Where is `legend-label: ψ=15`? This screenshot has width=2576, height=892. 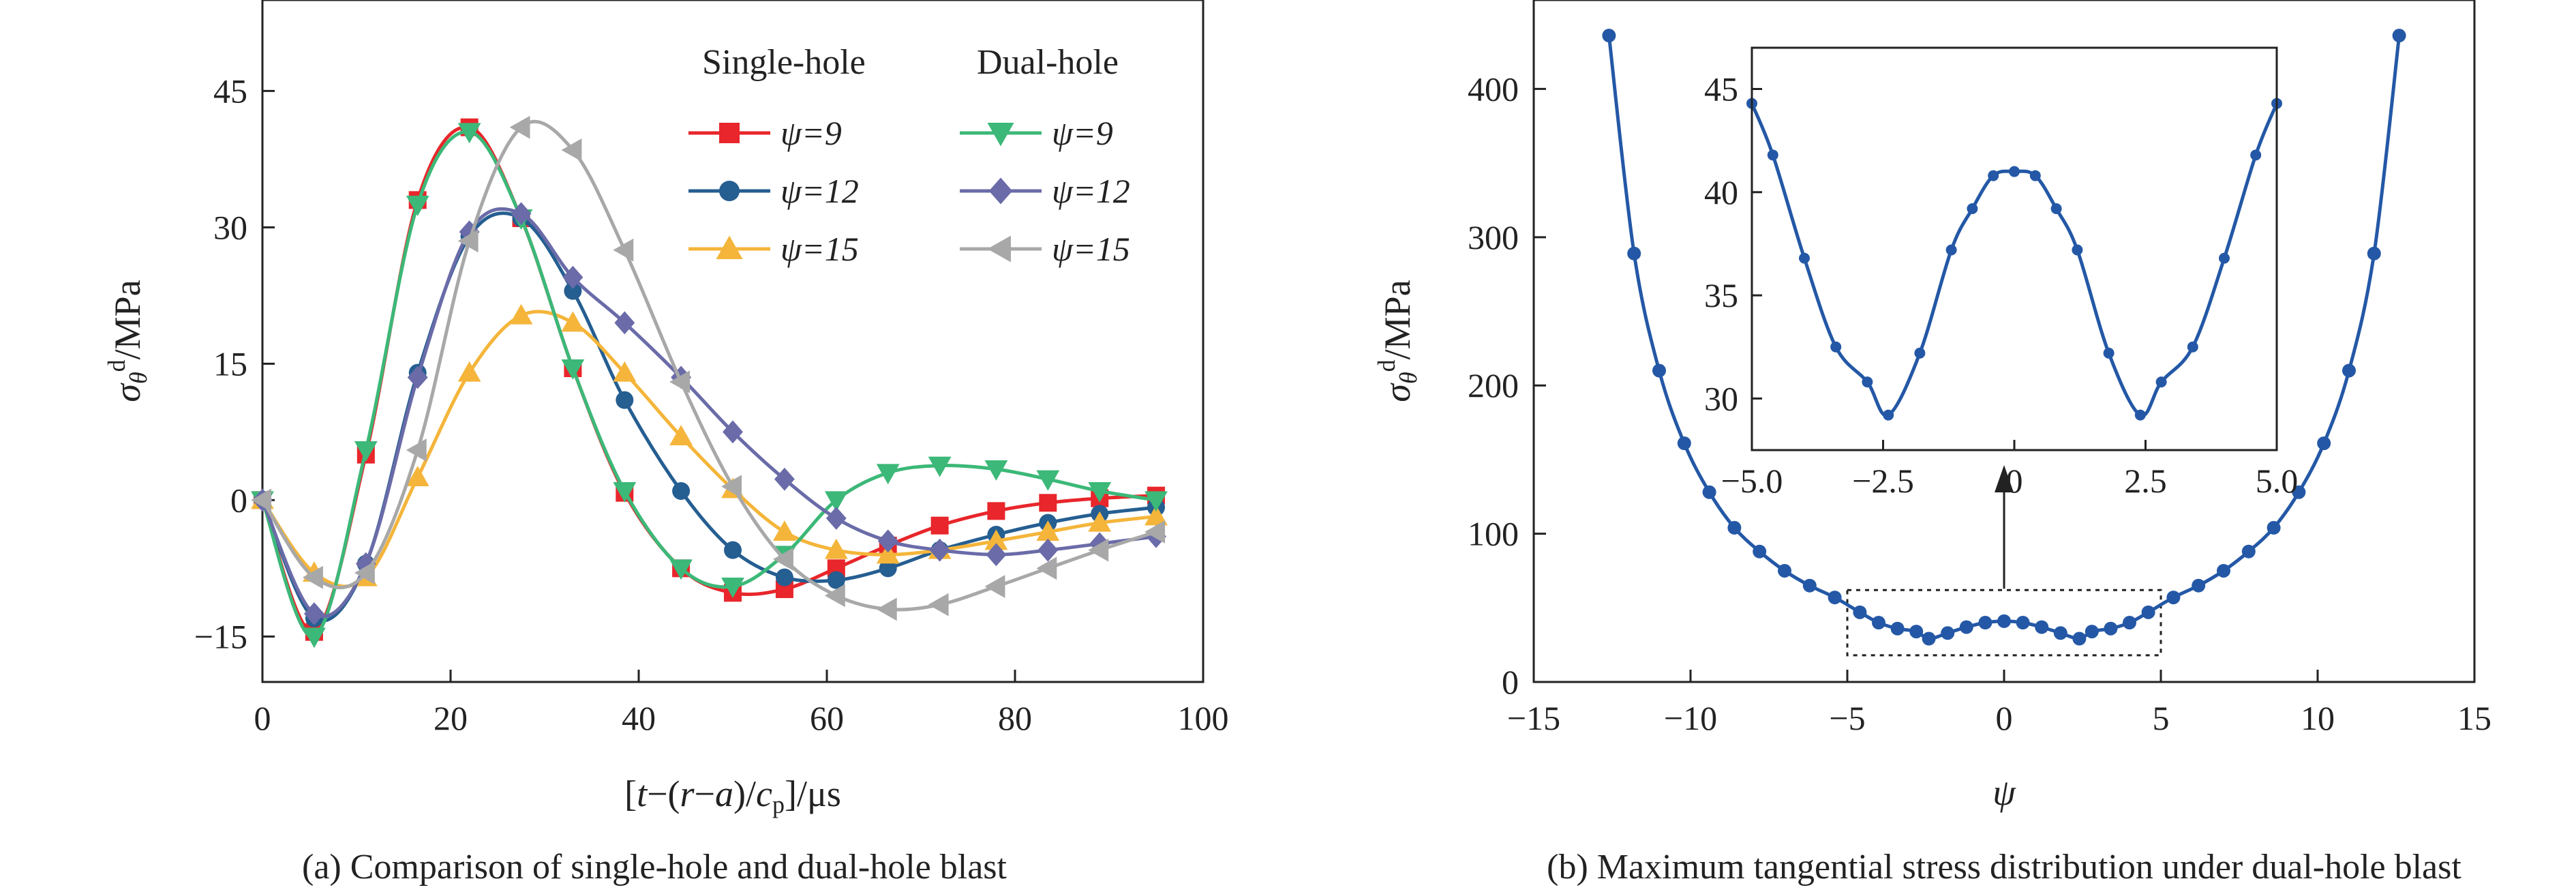
legend-label: ψ=15 is located at coordinates (820, 249).